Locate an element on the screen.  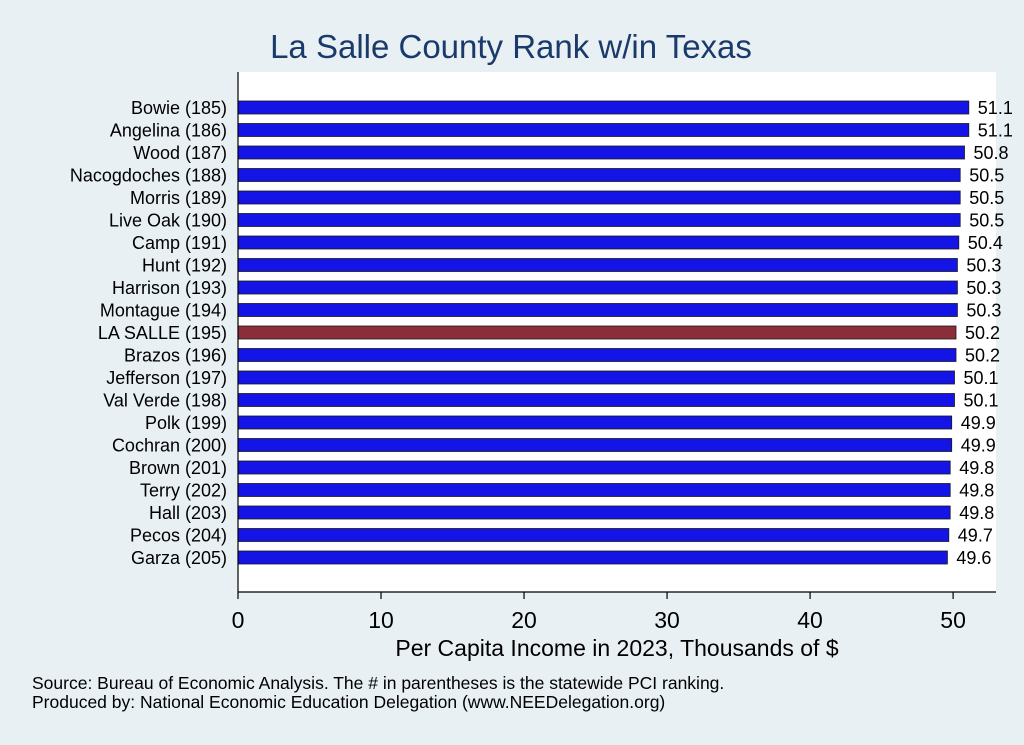
chart-title: La Salle County Rank w/in Texas is located at coordinates (512, 47).